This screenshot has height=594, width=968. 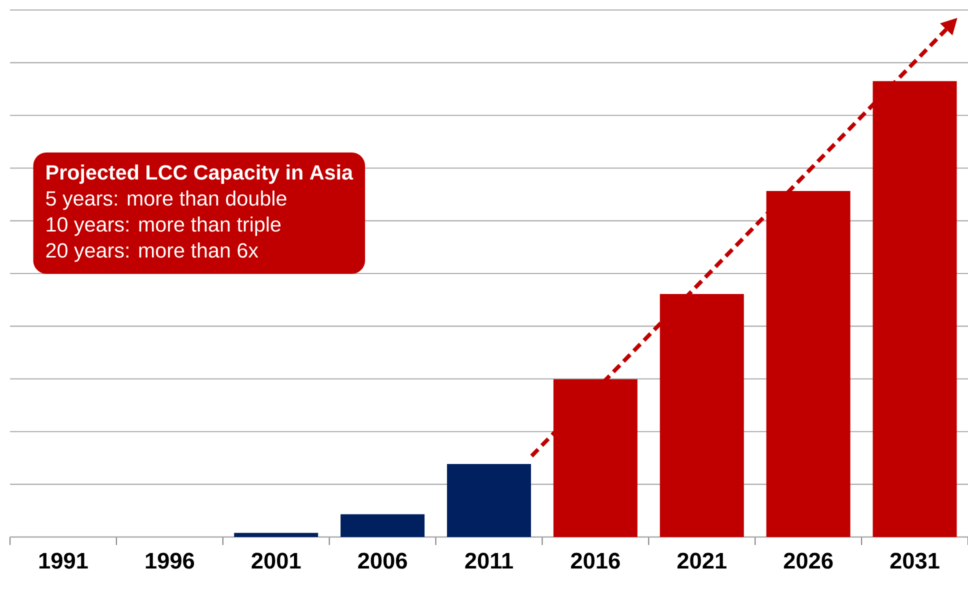 I want to click on x-tick-label: 2011, so click(x=489, y=560).